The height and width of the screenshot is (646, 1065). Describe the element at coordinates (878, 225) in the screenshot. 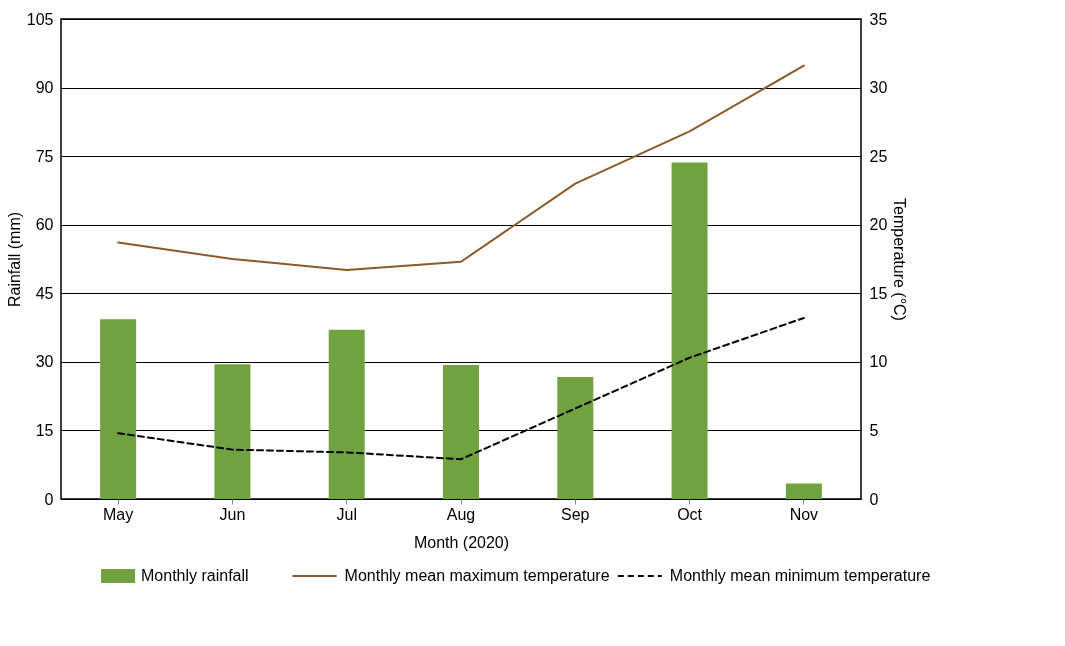

I see `y2-tick-label: 20` at that location.